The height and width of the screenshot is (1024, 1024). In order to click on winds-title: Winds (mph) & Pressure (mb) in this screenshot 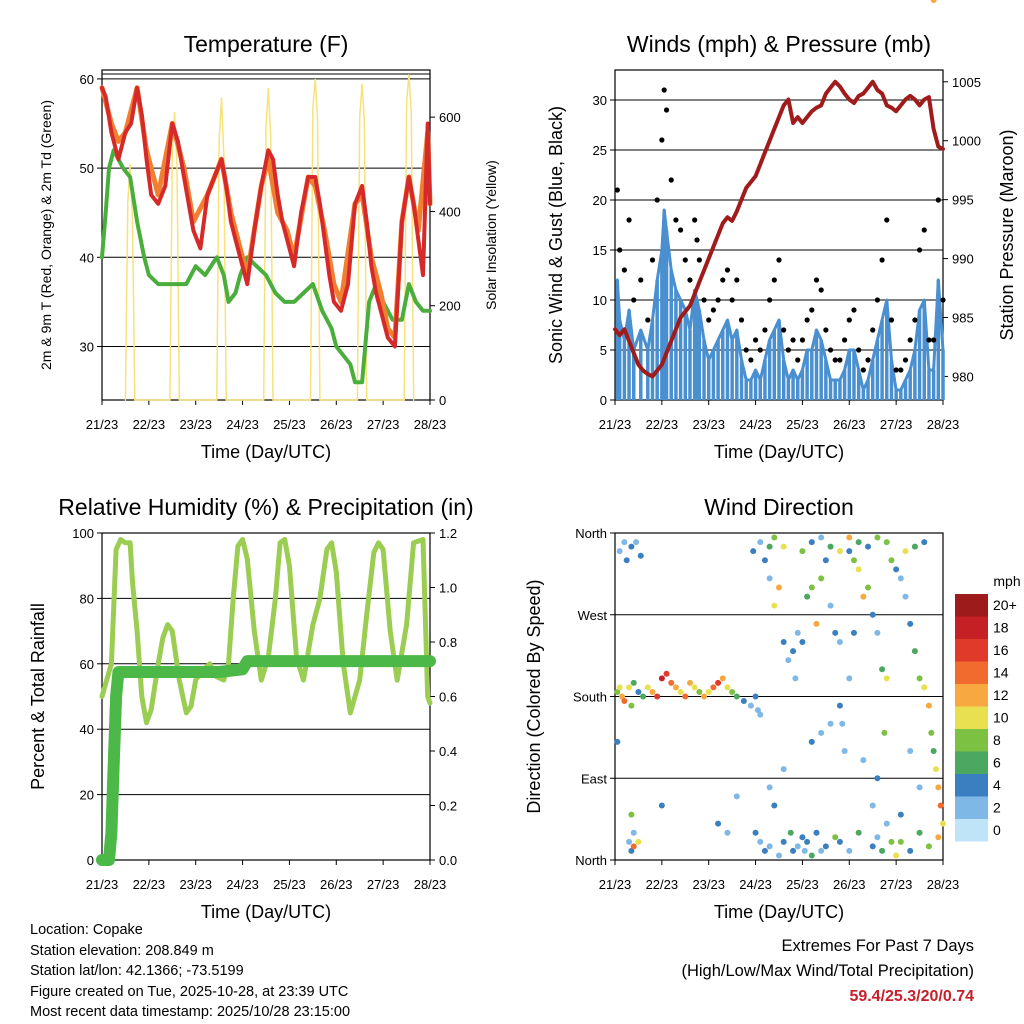, I will do `click(779, 44)`.